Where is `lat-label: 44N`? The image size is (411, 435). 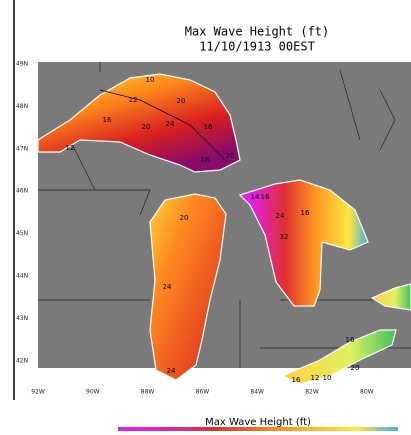 lat-label: 44N is located at coordinates (22, 276).